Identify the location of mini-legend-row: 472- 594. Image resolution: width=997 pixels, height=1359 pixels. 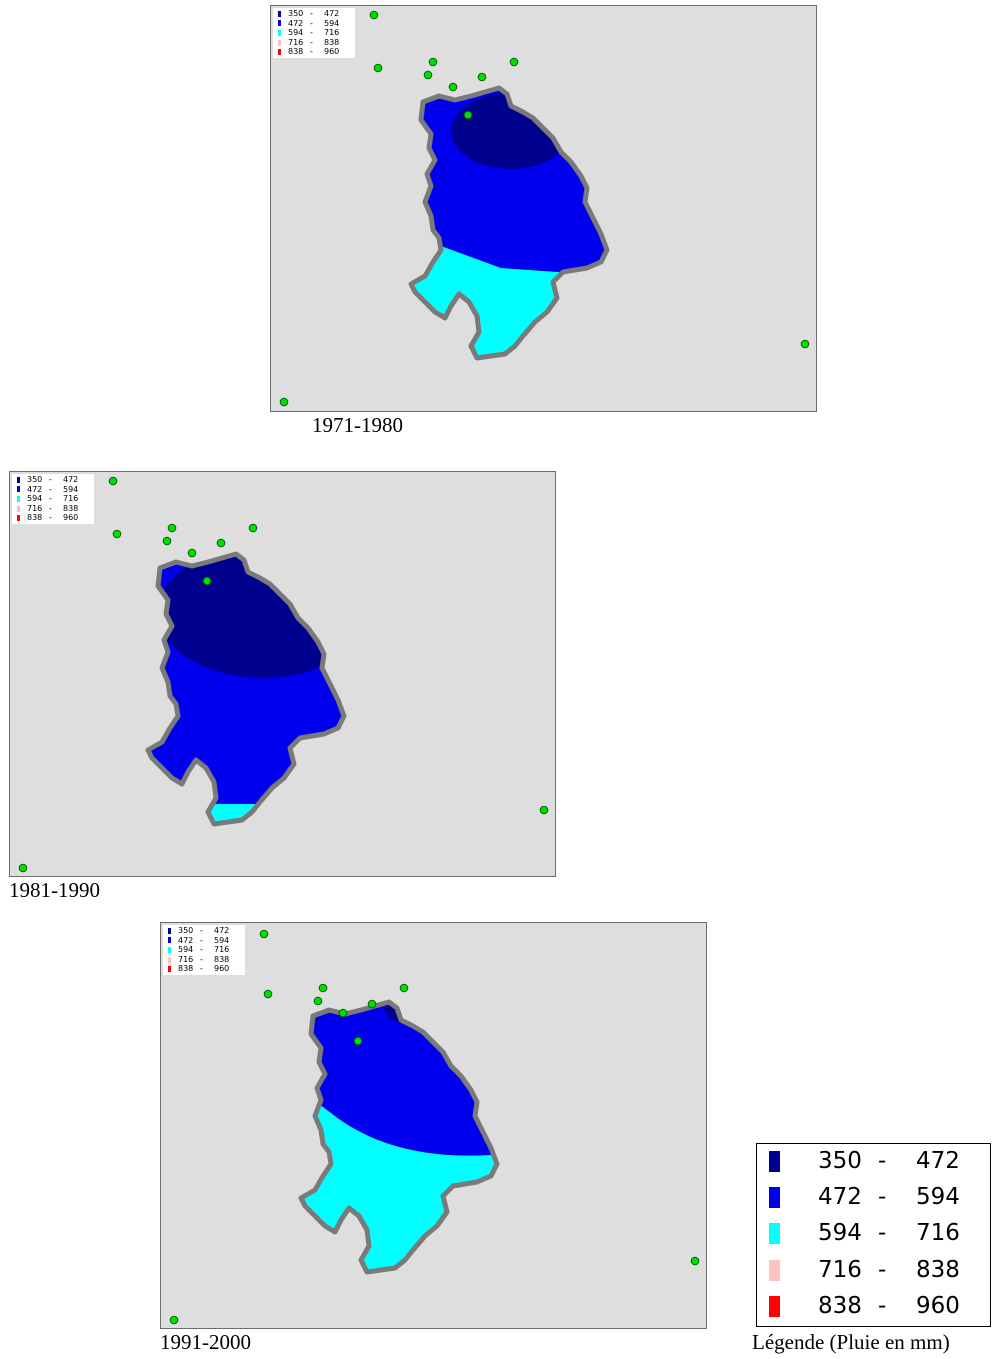
(314, 24).